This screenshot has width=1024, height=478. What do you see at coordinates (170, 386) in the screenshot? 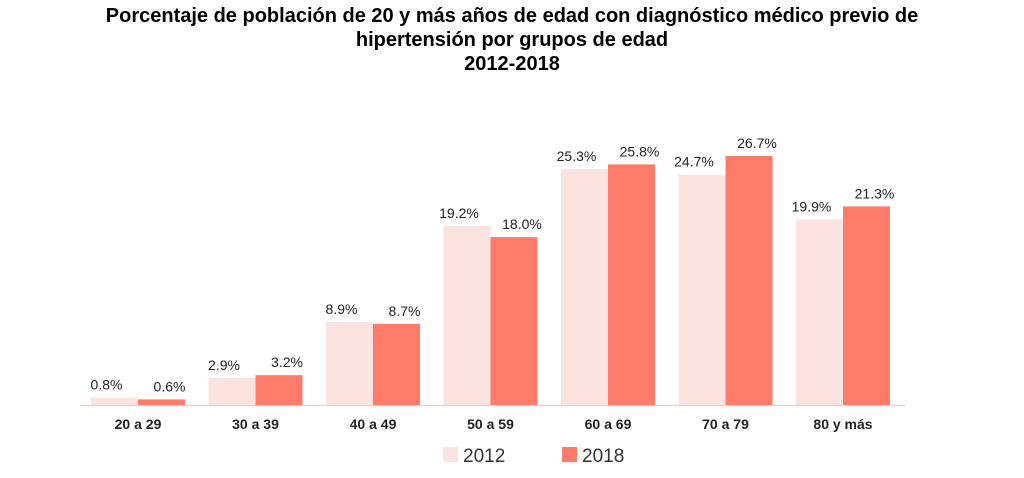
I see `data-label-2018-0: 0.6%` at bounding box center [170, 386].